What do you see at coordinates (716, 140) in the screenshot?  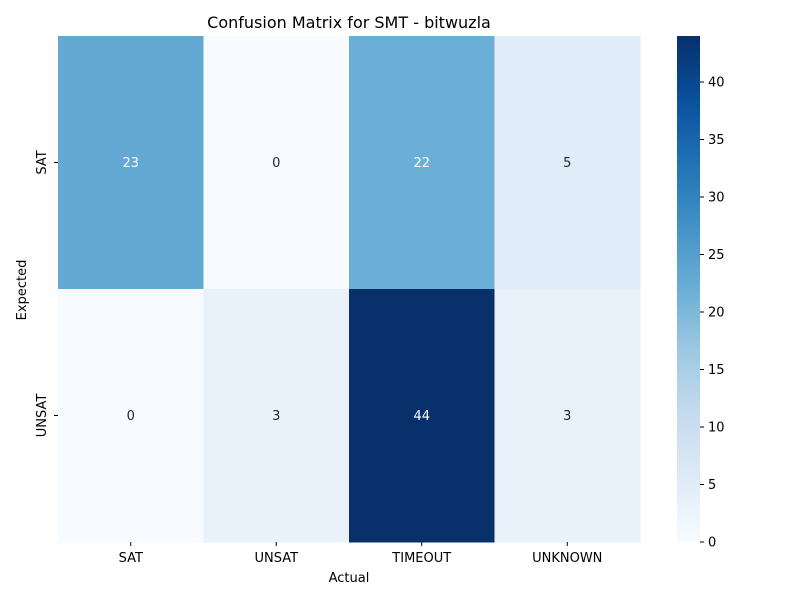 I see `colorbar-tick-label: 35` at bounding box center [716, 140].